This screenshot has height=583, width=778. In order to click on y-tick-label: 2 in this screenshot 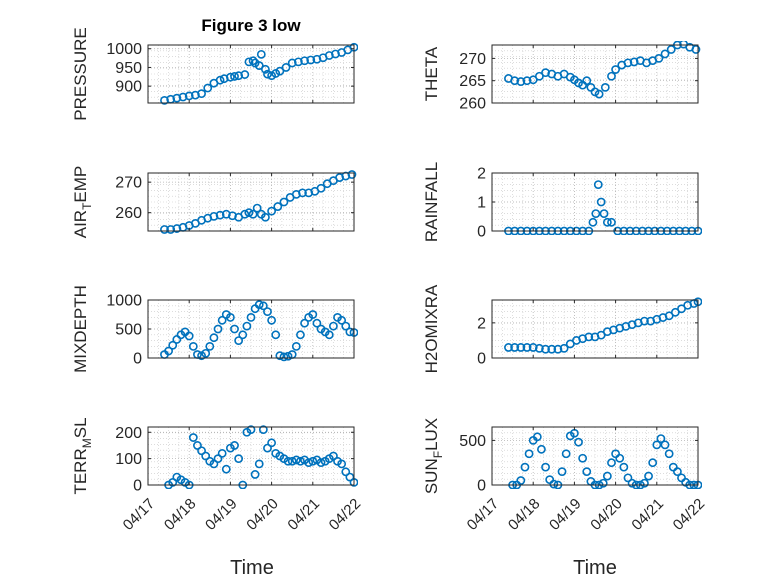, I will do `click(481, 323)`.